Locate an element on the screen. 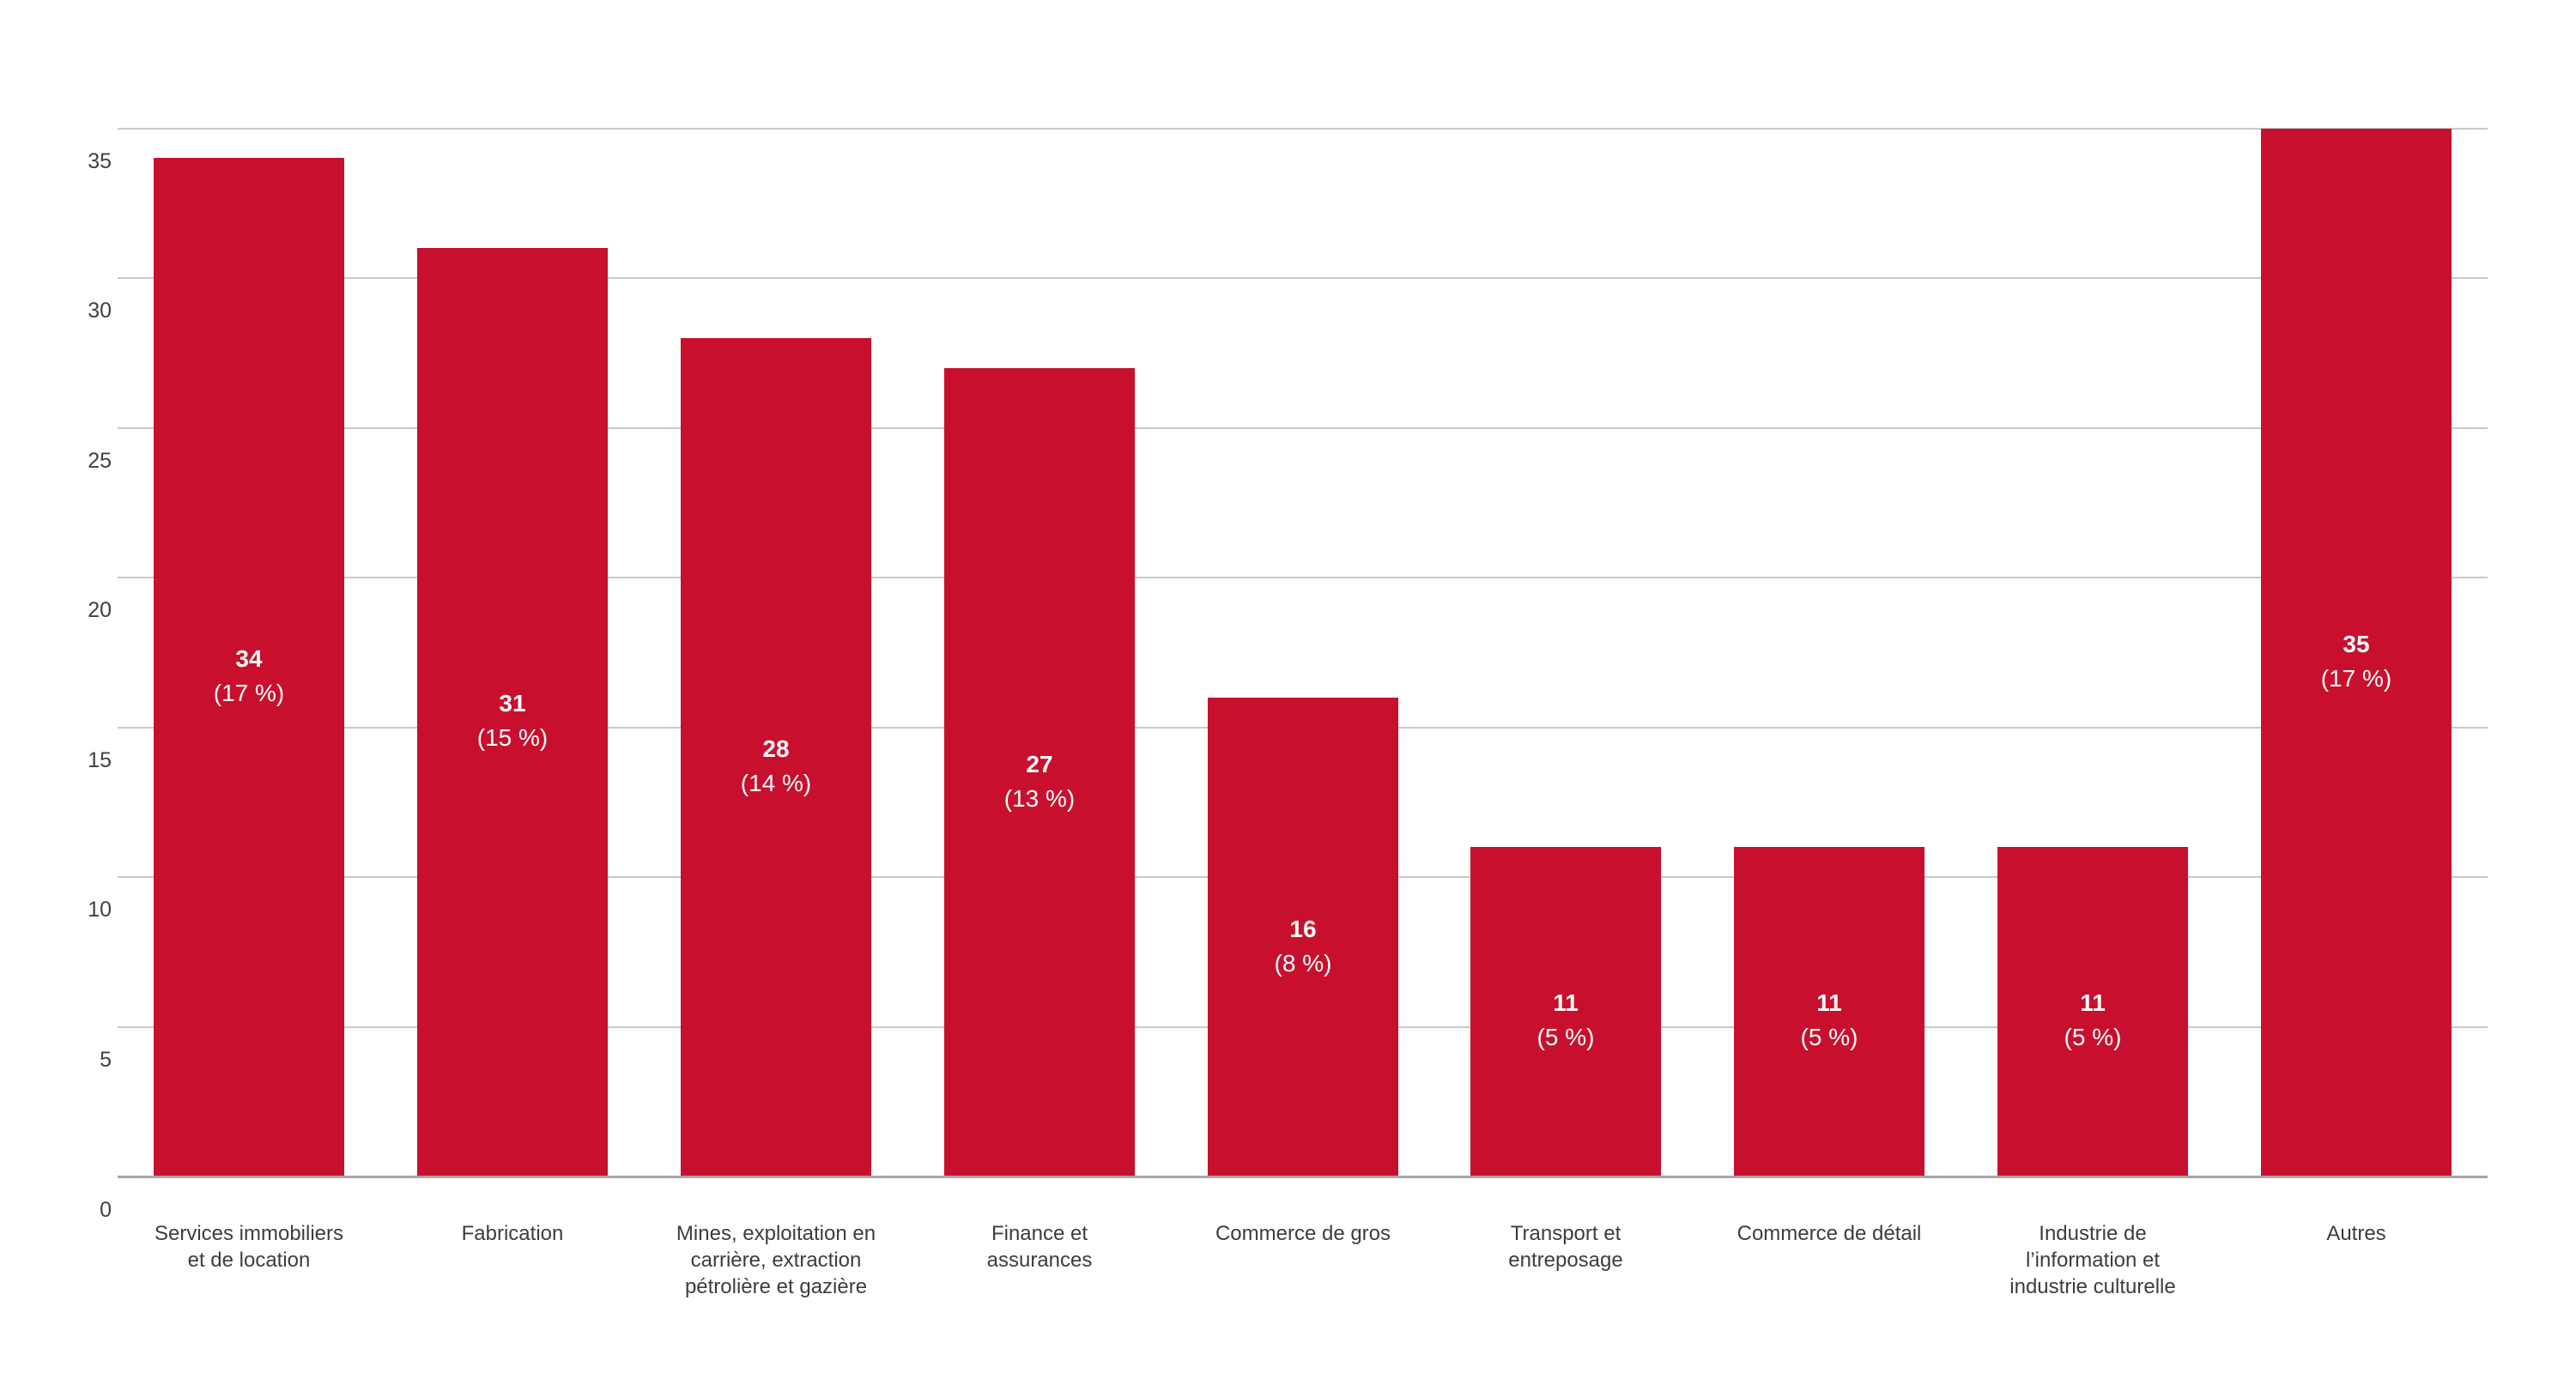 This screenshot has height=1385, width=2576. bar-value-label-1: 34 (17 %) is located at coordinates (249, 676).